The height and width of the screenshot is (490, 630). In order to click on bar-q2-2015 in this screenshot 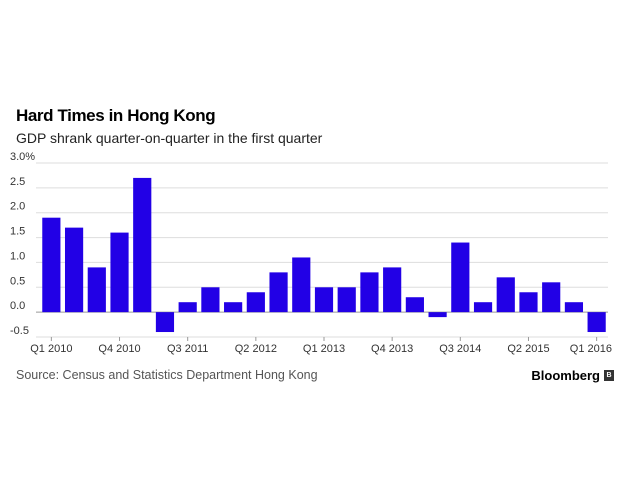, I will do `click(528, 302)`.